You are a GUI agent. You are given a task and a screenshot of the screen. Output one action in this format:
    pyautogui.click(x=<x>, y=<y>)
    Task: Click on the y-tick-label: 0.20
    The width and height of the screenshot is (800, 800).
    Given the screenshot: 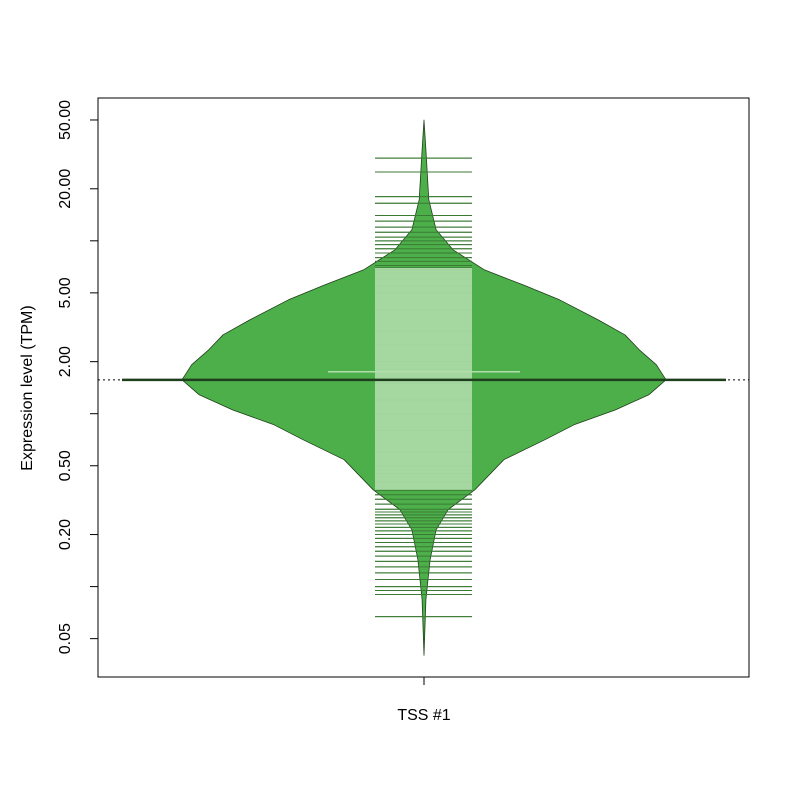 What is the action you would take?
    pyautogui.click(x=65, y=534)
    